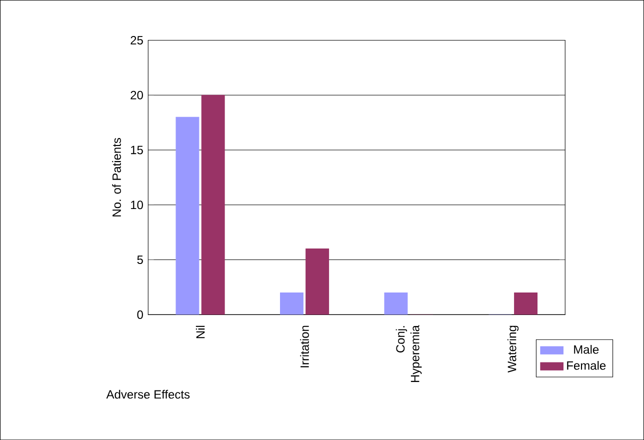  I want to click on y-tick-label: 25, so click(136, 40).